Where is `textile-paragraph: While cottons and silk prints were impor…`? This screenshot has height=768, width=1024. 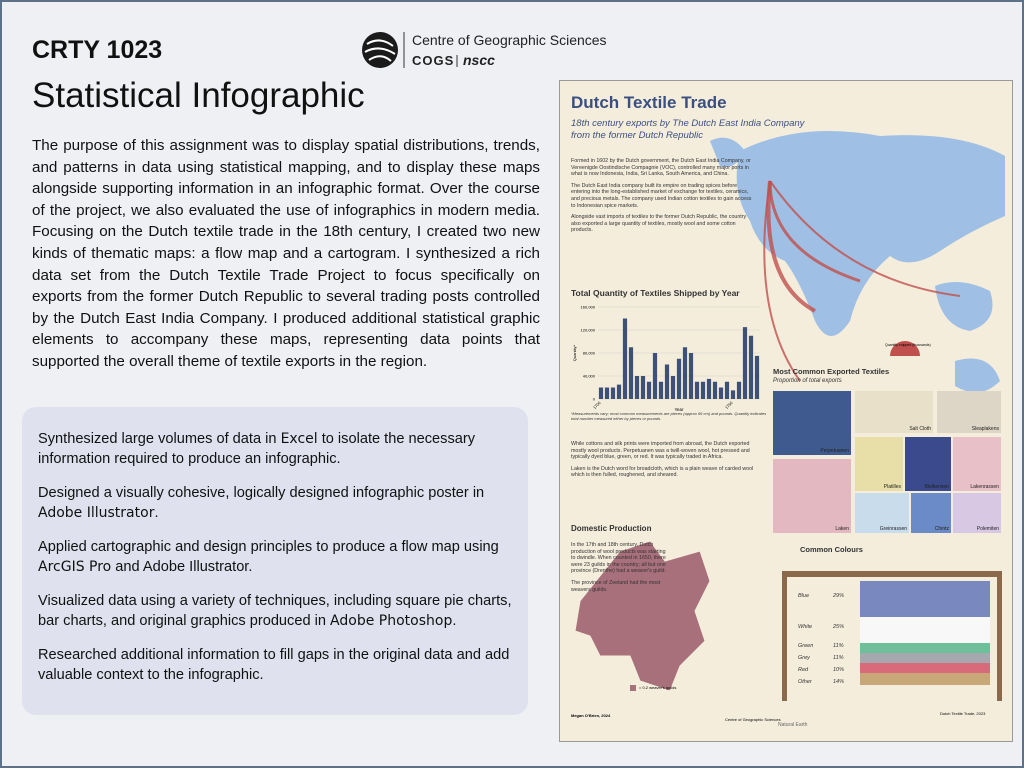
textile-paragraph: While cottons and silk prints were impor… is located at coordinates (660, 451).